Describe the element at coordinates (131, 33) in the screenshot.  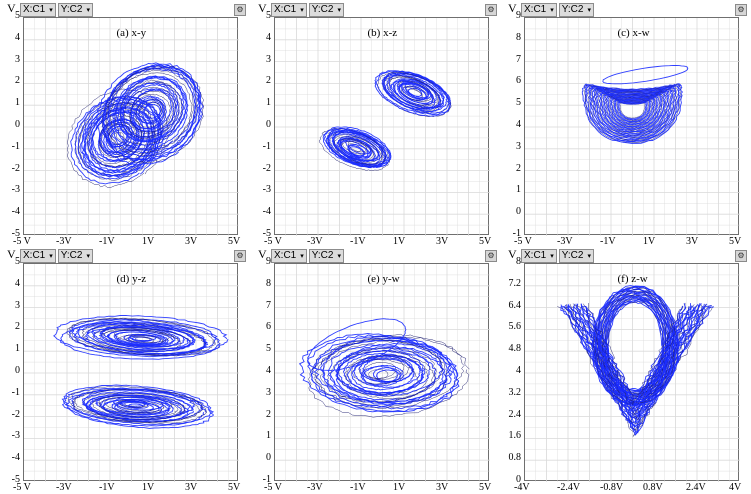
I see `panel-title: (a) x-y` at that location.